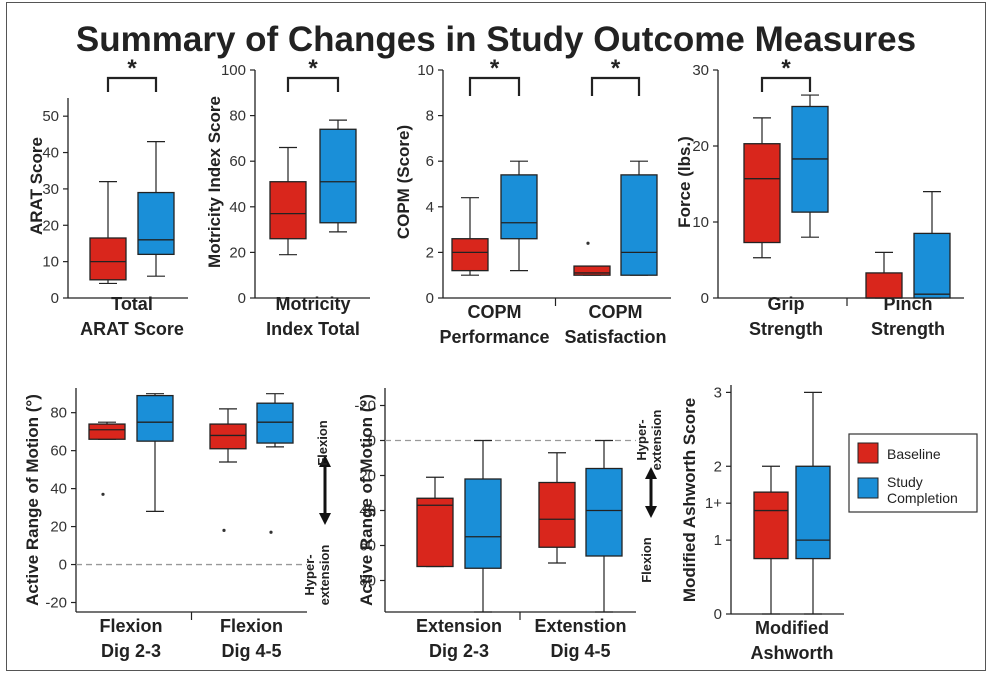 Image resolution: width=992 pixels, height=673 pixels. What do you see at coordinates (32, 500) in the screenshot?
I see `y-axis-label: Active Range of Motion (°)` at bounding box center [32, 500].